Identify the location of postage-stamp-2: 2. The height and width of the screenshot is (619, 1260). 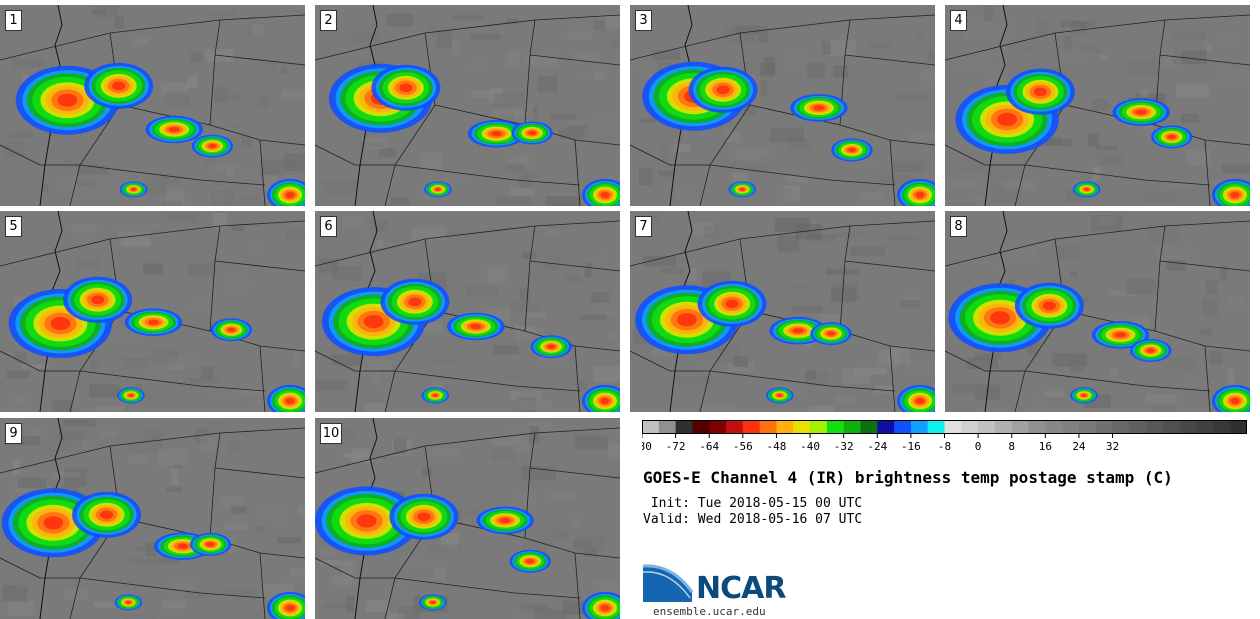
(467, 105).